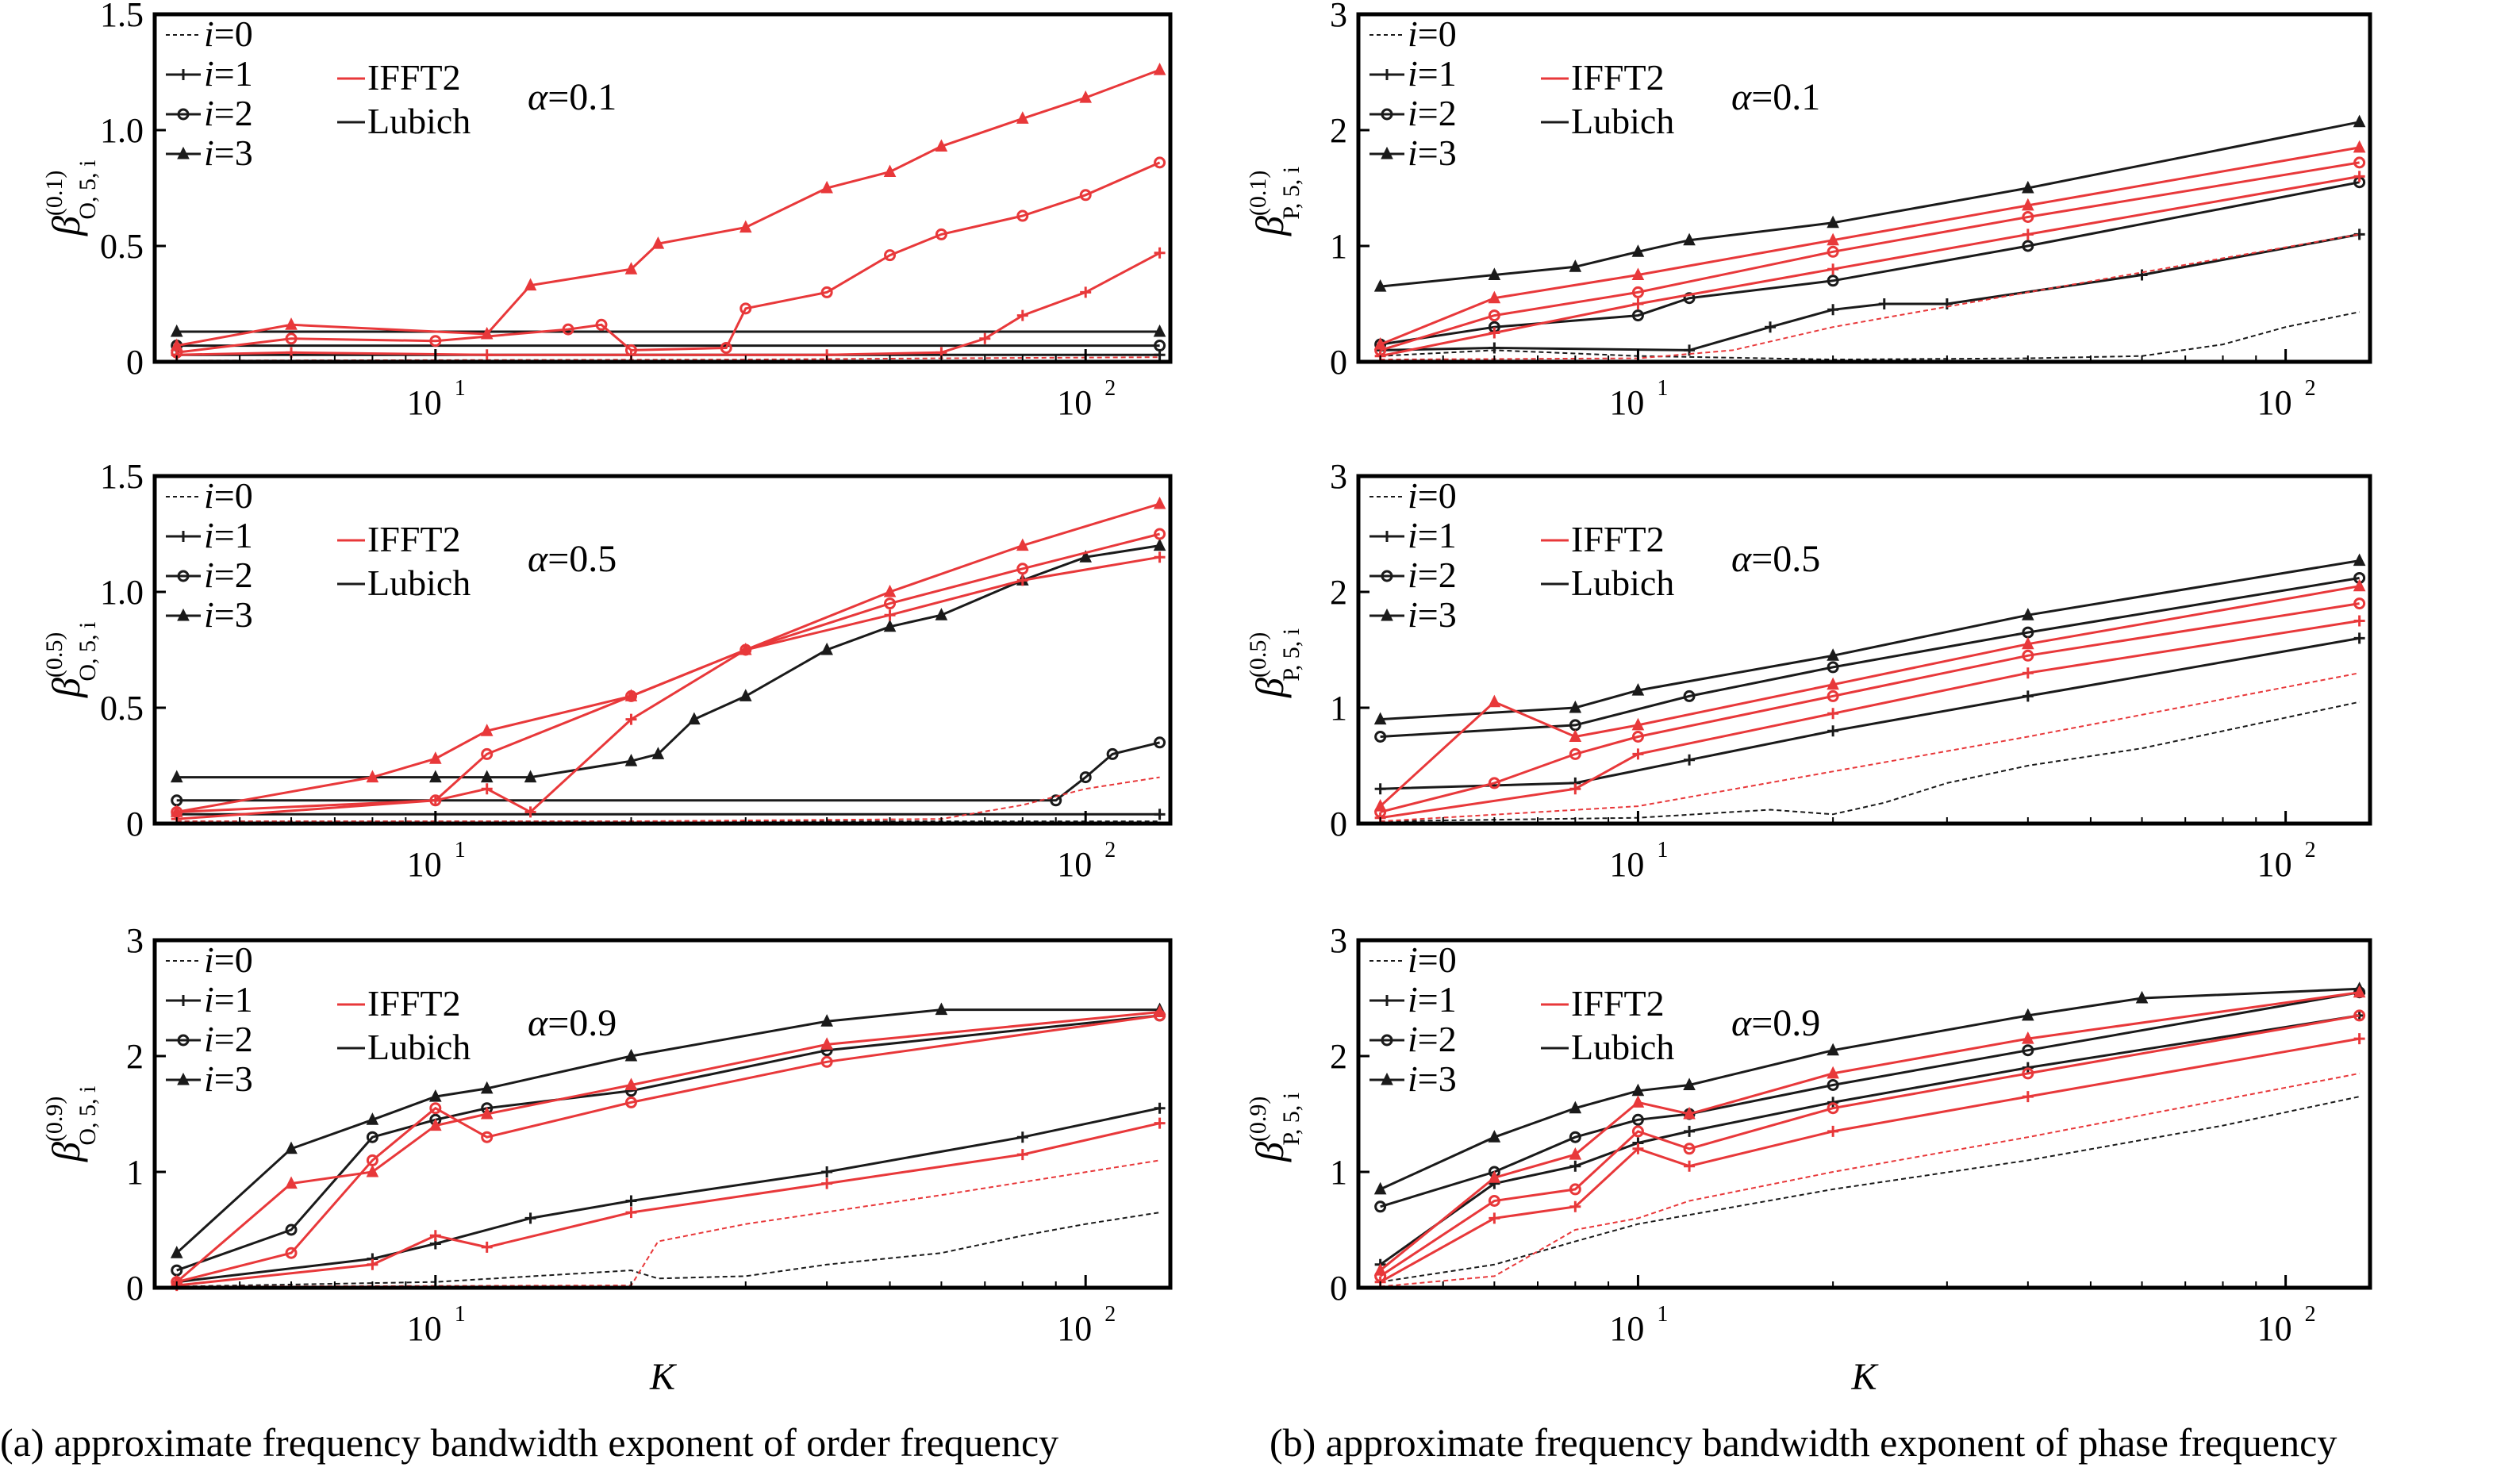  What do you see at coordinates (1291, 655) in the screenshot?
I see `y-axis-label-sub: P, 5, i` at bounding box center [1291, 655].